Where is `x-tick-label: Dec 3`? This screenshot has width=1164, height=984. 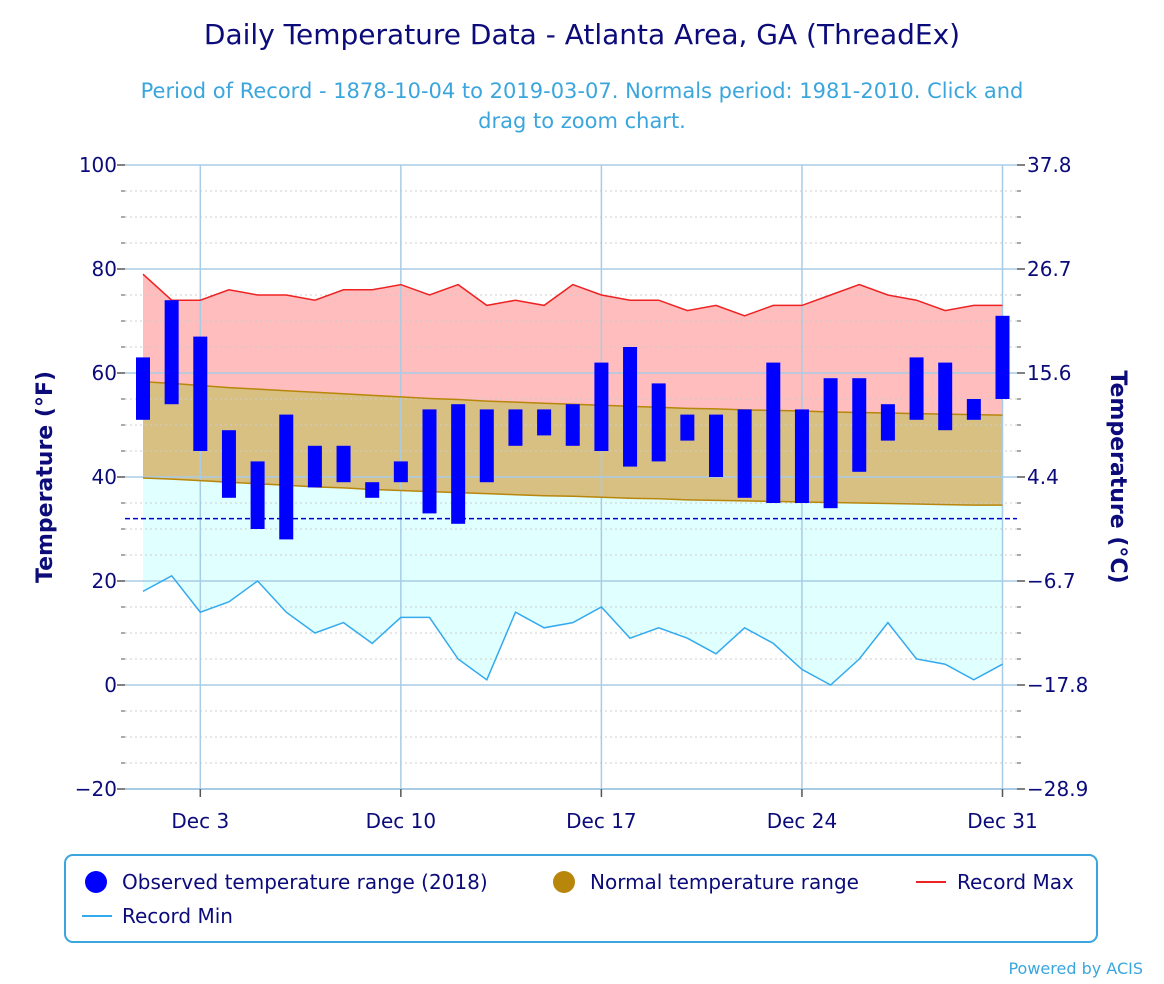 x-tick-label: Dec 3 is located at coordinates (200, 821).